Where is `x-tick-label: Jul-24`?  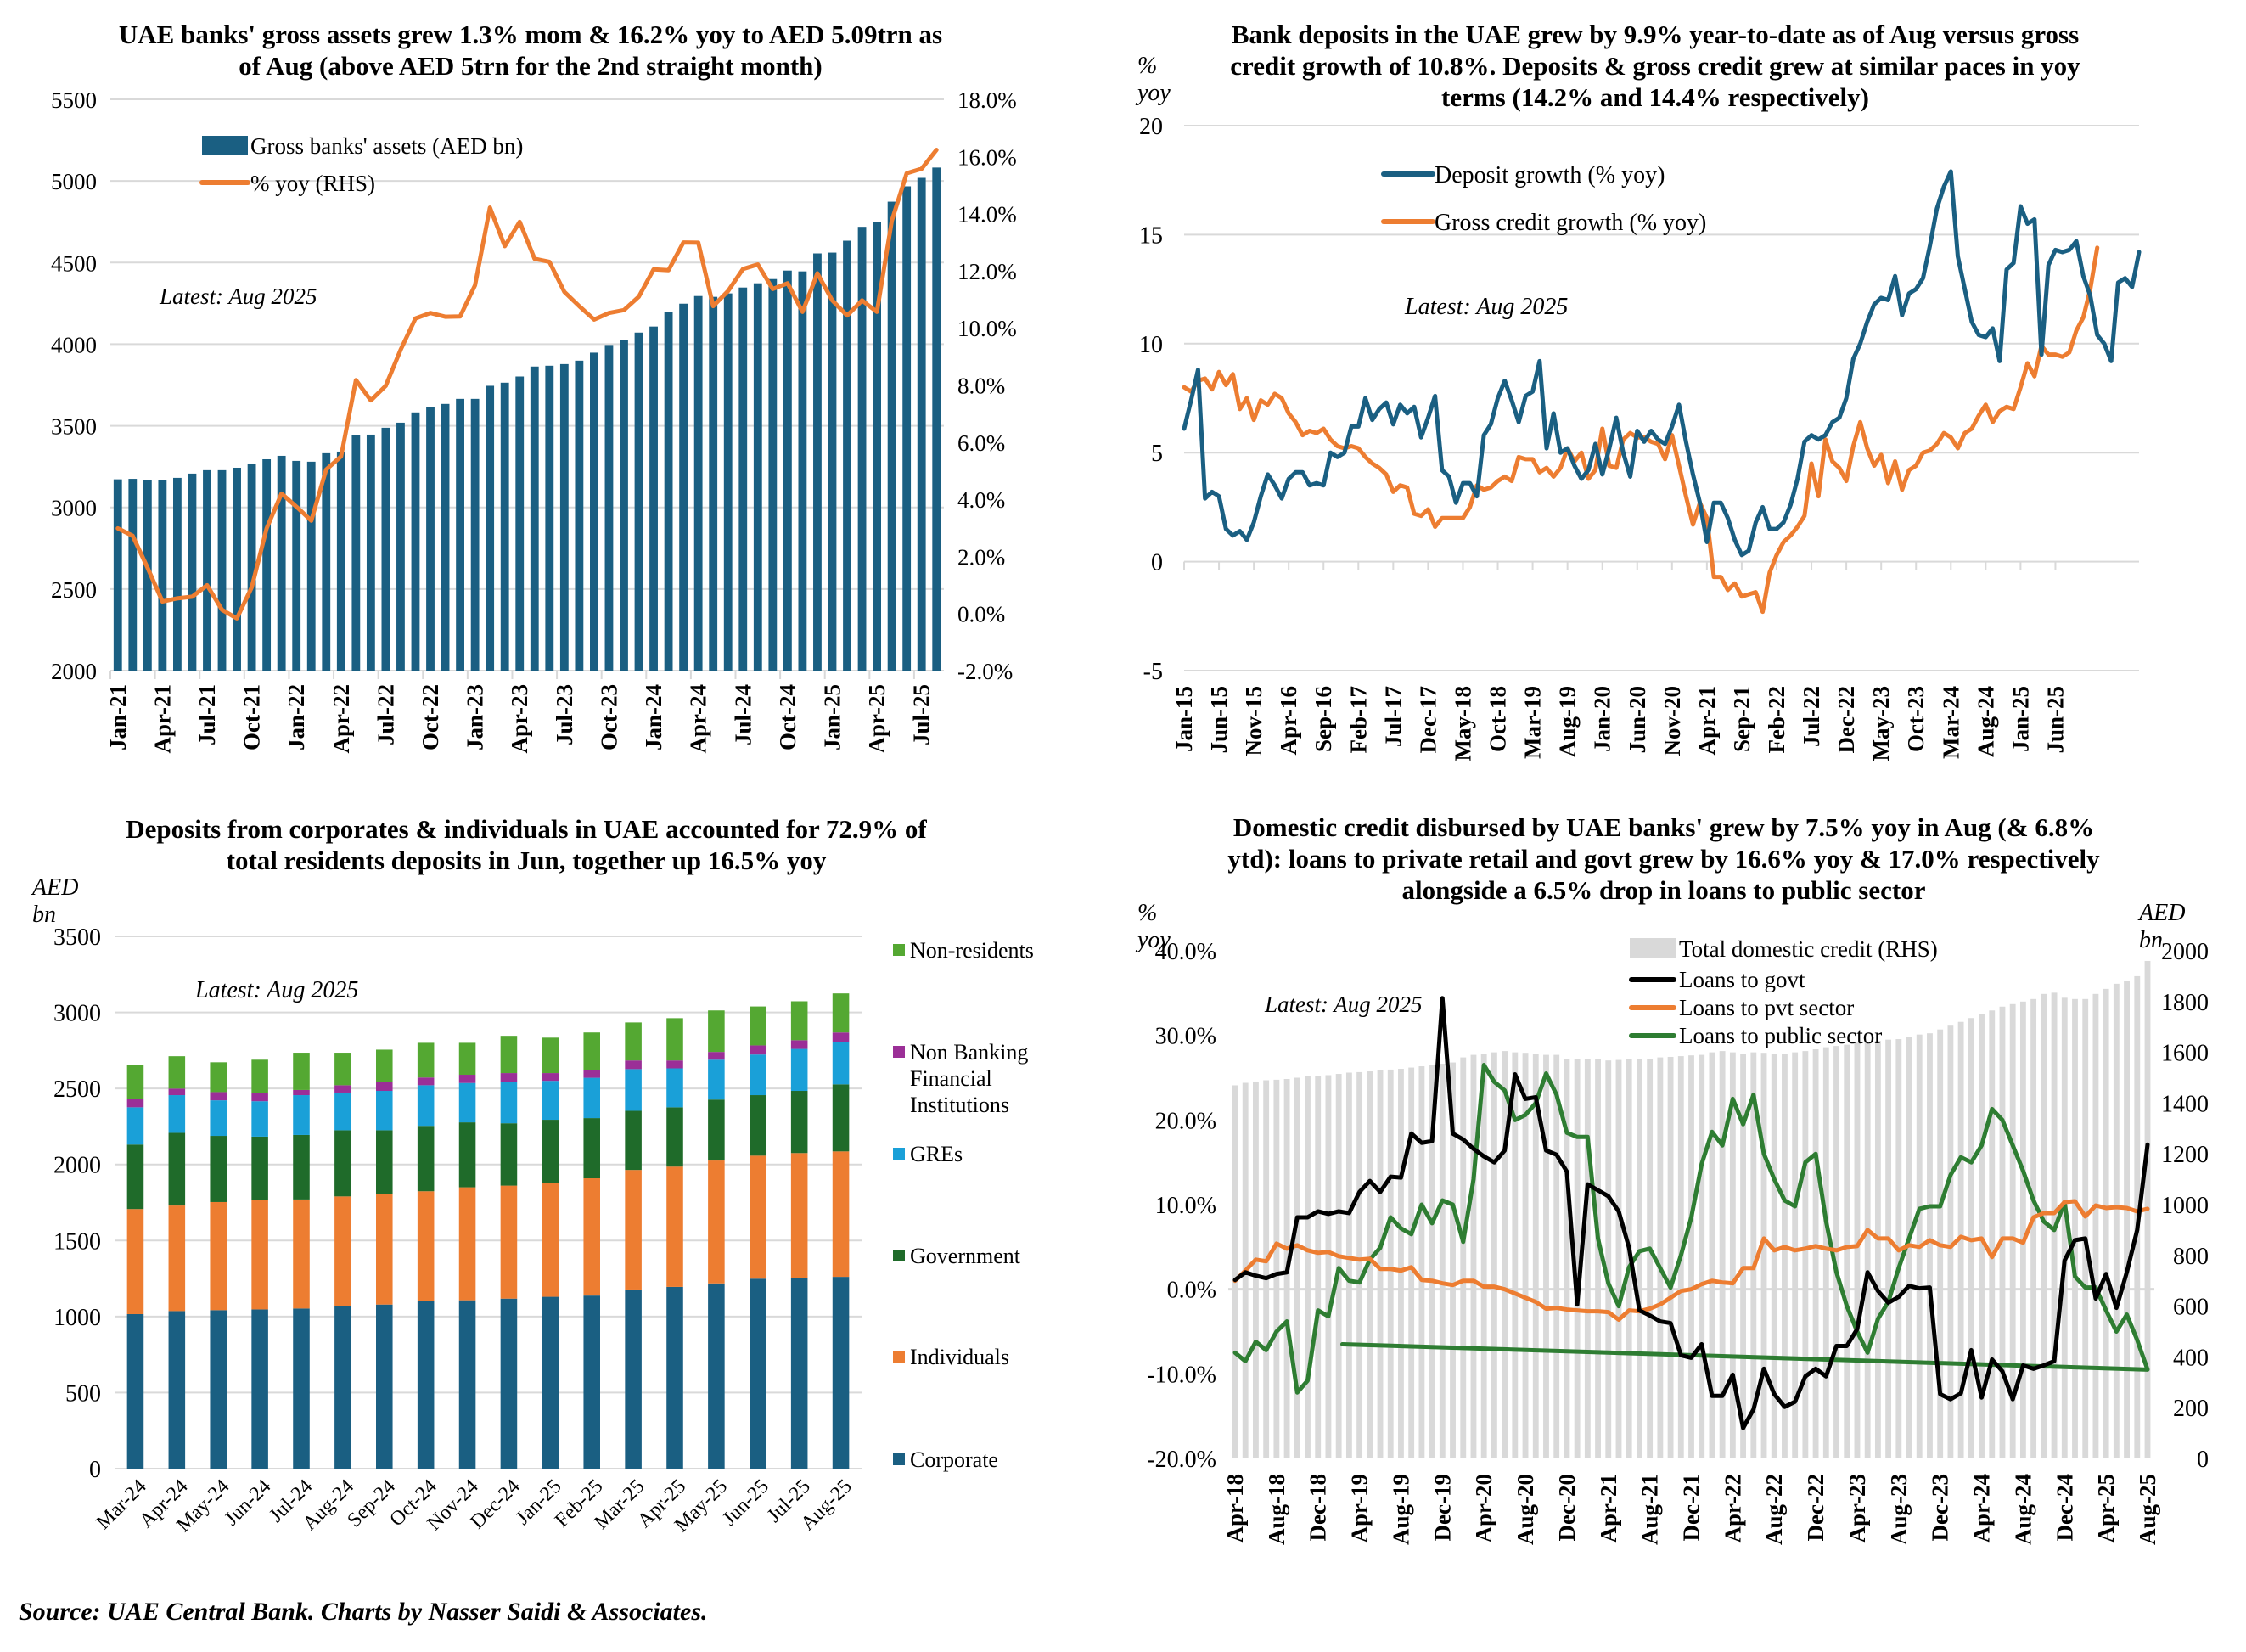
x-tick-label: Jul-24 is located at coordinates (743, 714).